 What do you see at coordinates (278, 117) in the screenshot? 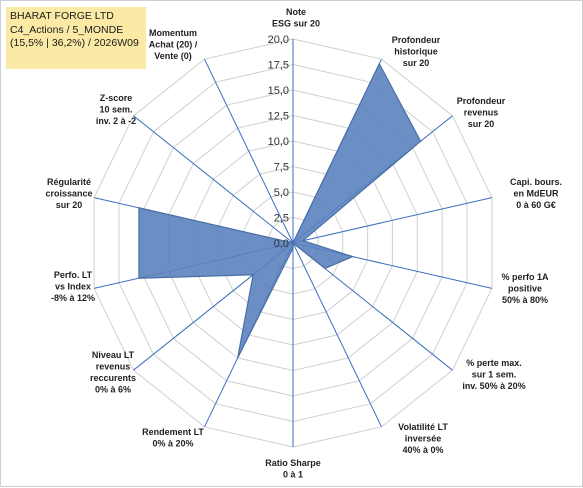
I see `tick-label: 12,5` at bounding box center [278, 117].